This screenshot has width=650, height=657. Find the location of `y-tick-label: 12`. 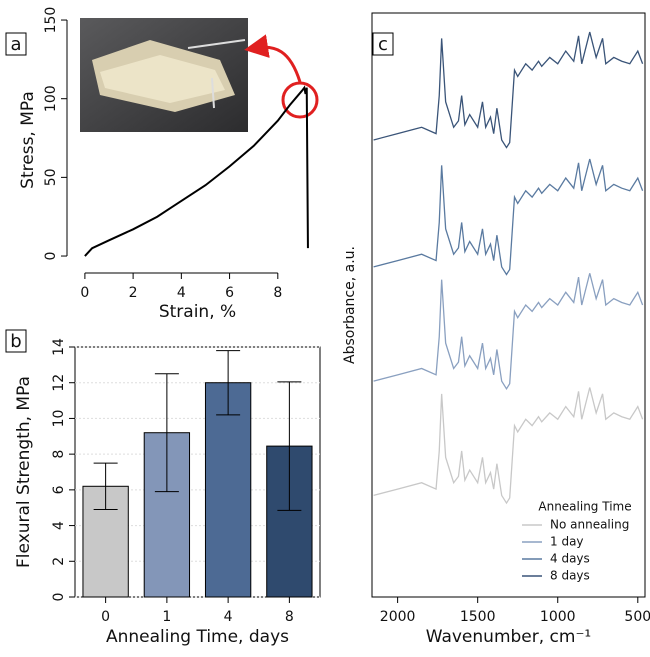

y-tick-label: 12 is located at coordinates (59, 383).